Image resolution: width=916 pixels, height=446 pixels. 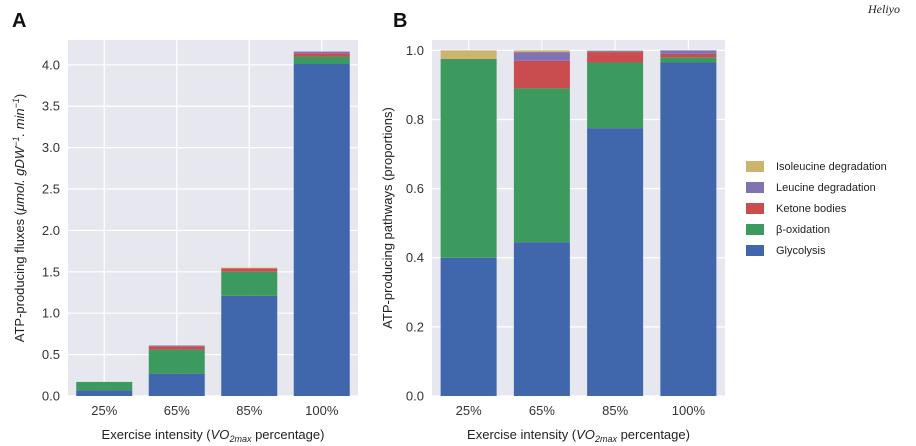 I want to click on legend-swatch-isoleucine-degradation, so click(x=755, y=166).